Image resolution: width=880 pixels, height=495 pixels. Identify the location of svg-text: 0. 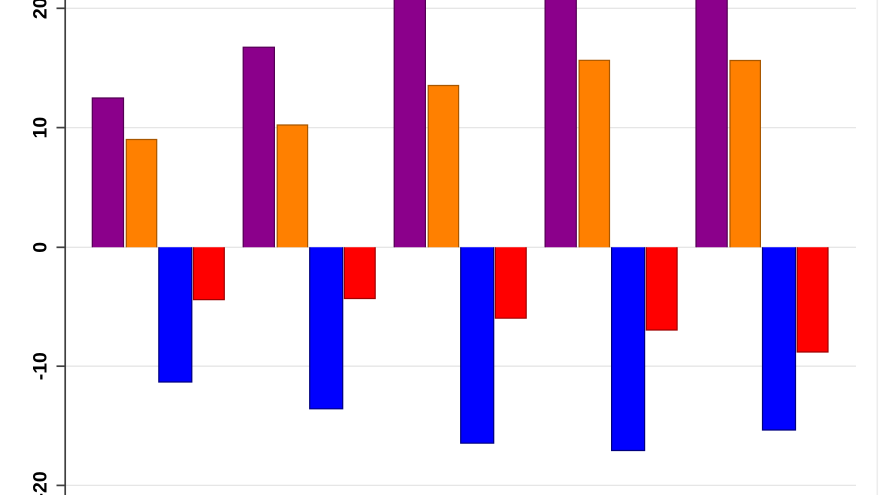
(41, 247).